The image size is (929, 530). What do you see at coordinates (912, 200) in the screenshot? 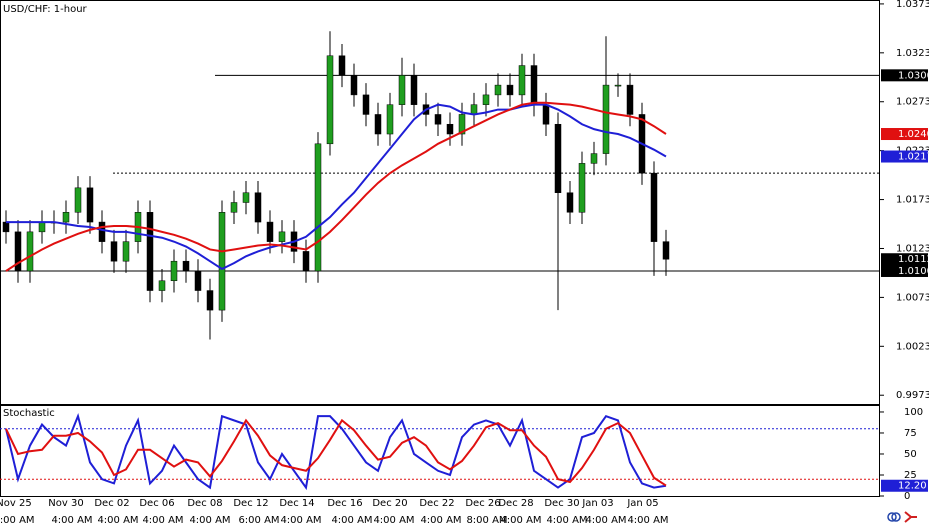
I see `y-tick-label: 1.0173` at bounding box center [912, 200].